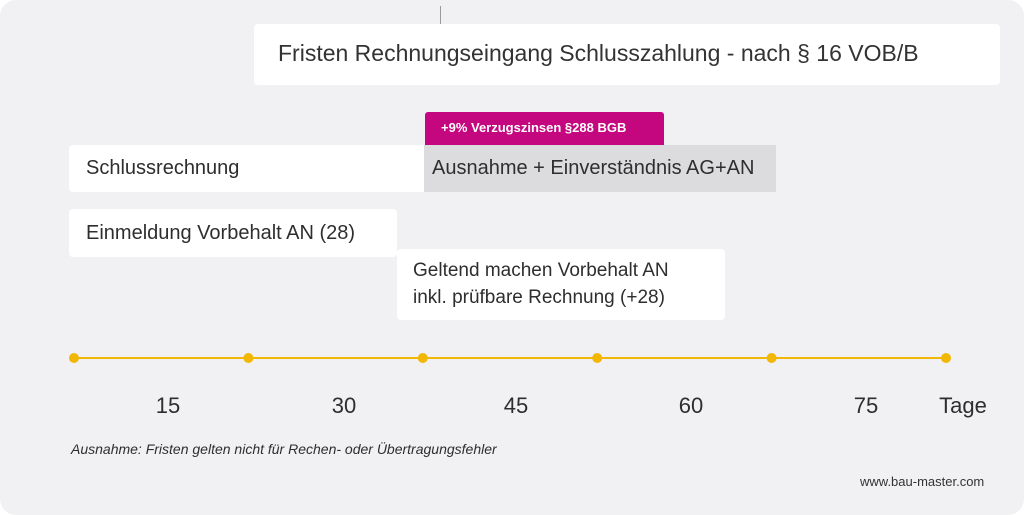 The image size is (1024, 515). What do you see at coordinates (539, 297) in the screenshot?
I see `geltend-label-line2: inkl. prüfbare Rechnung (+28)` at bounding box center [539, 297].